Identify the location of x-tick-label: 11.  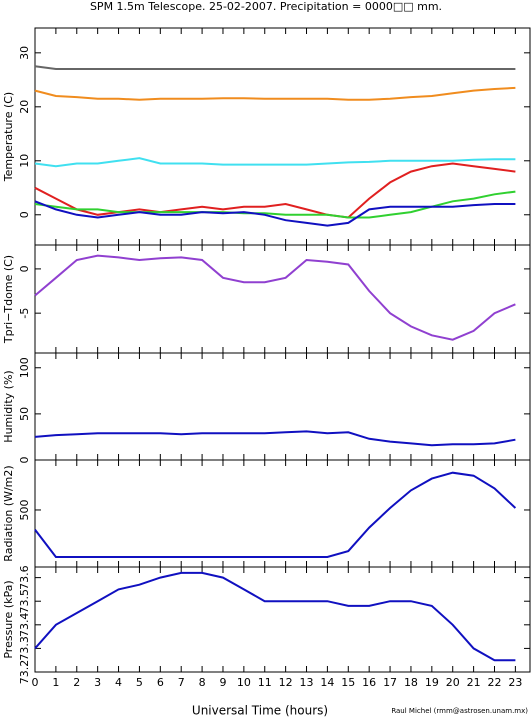
(265, 682).